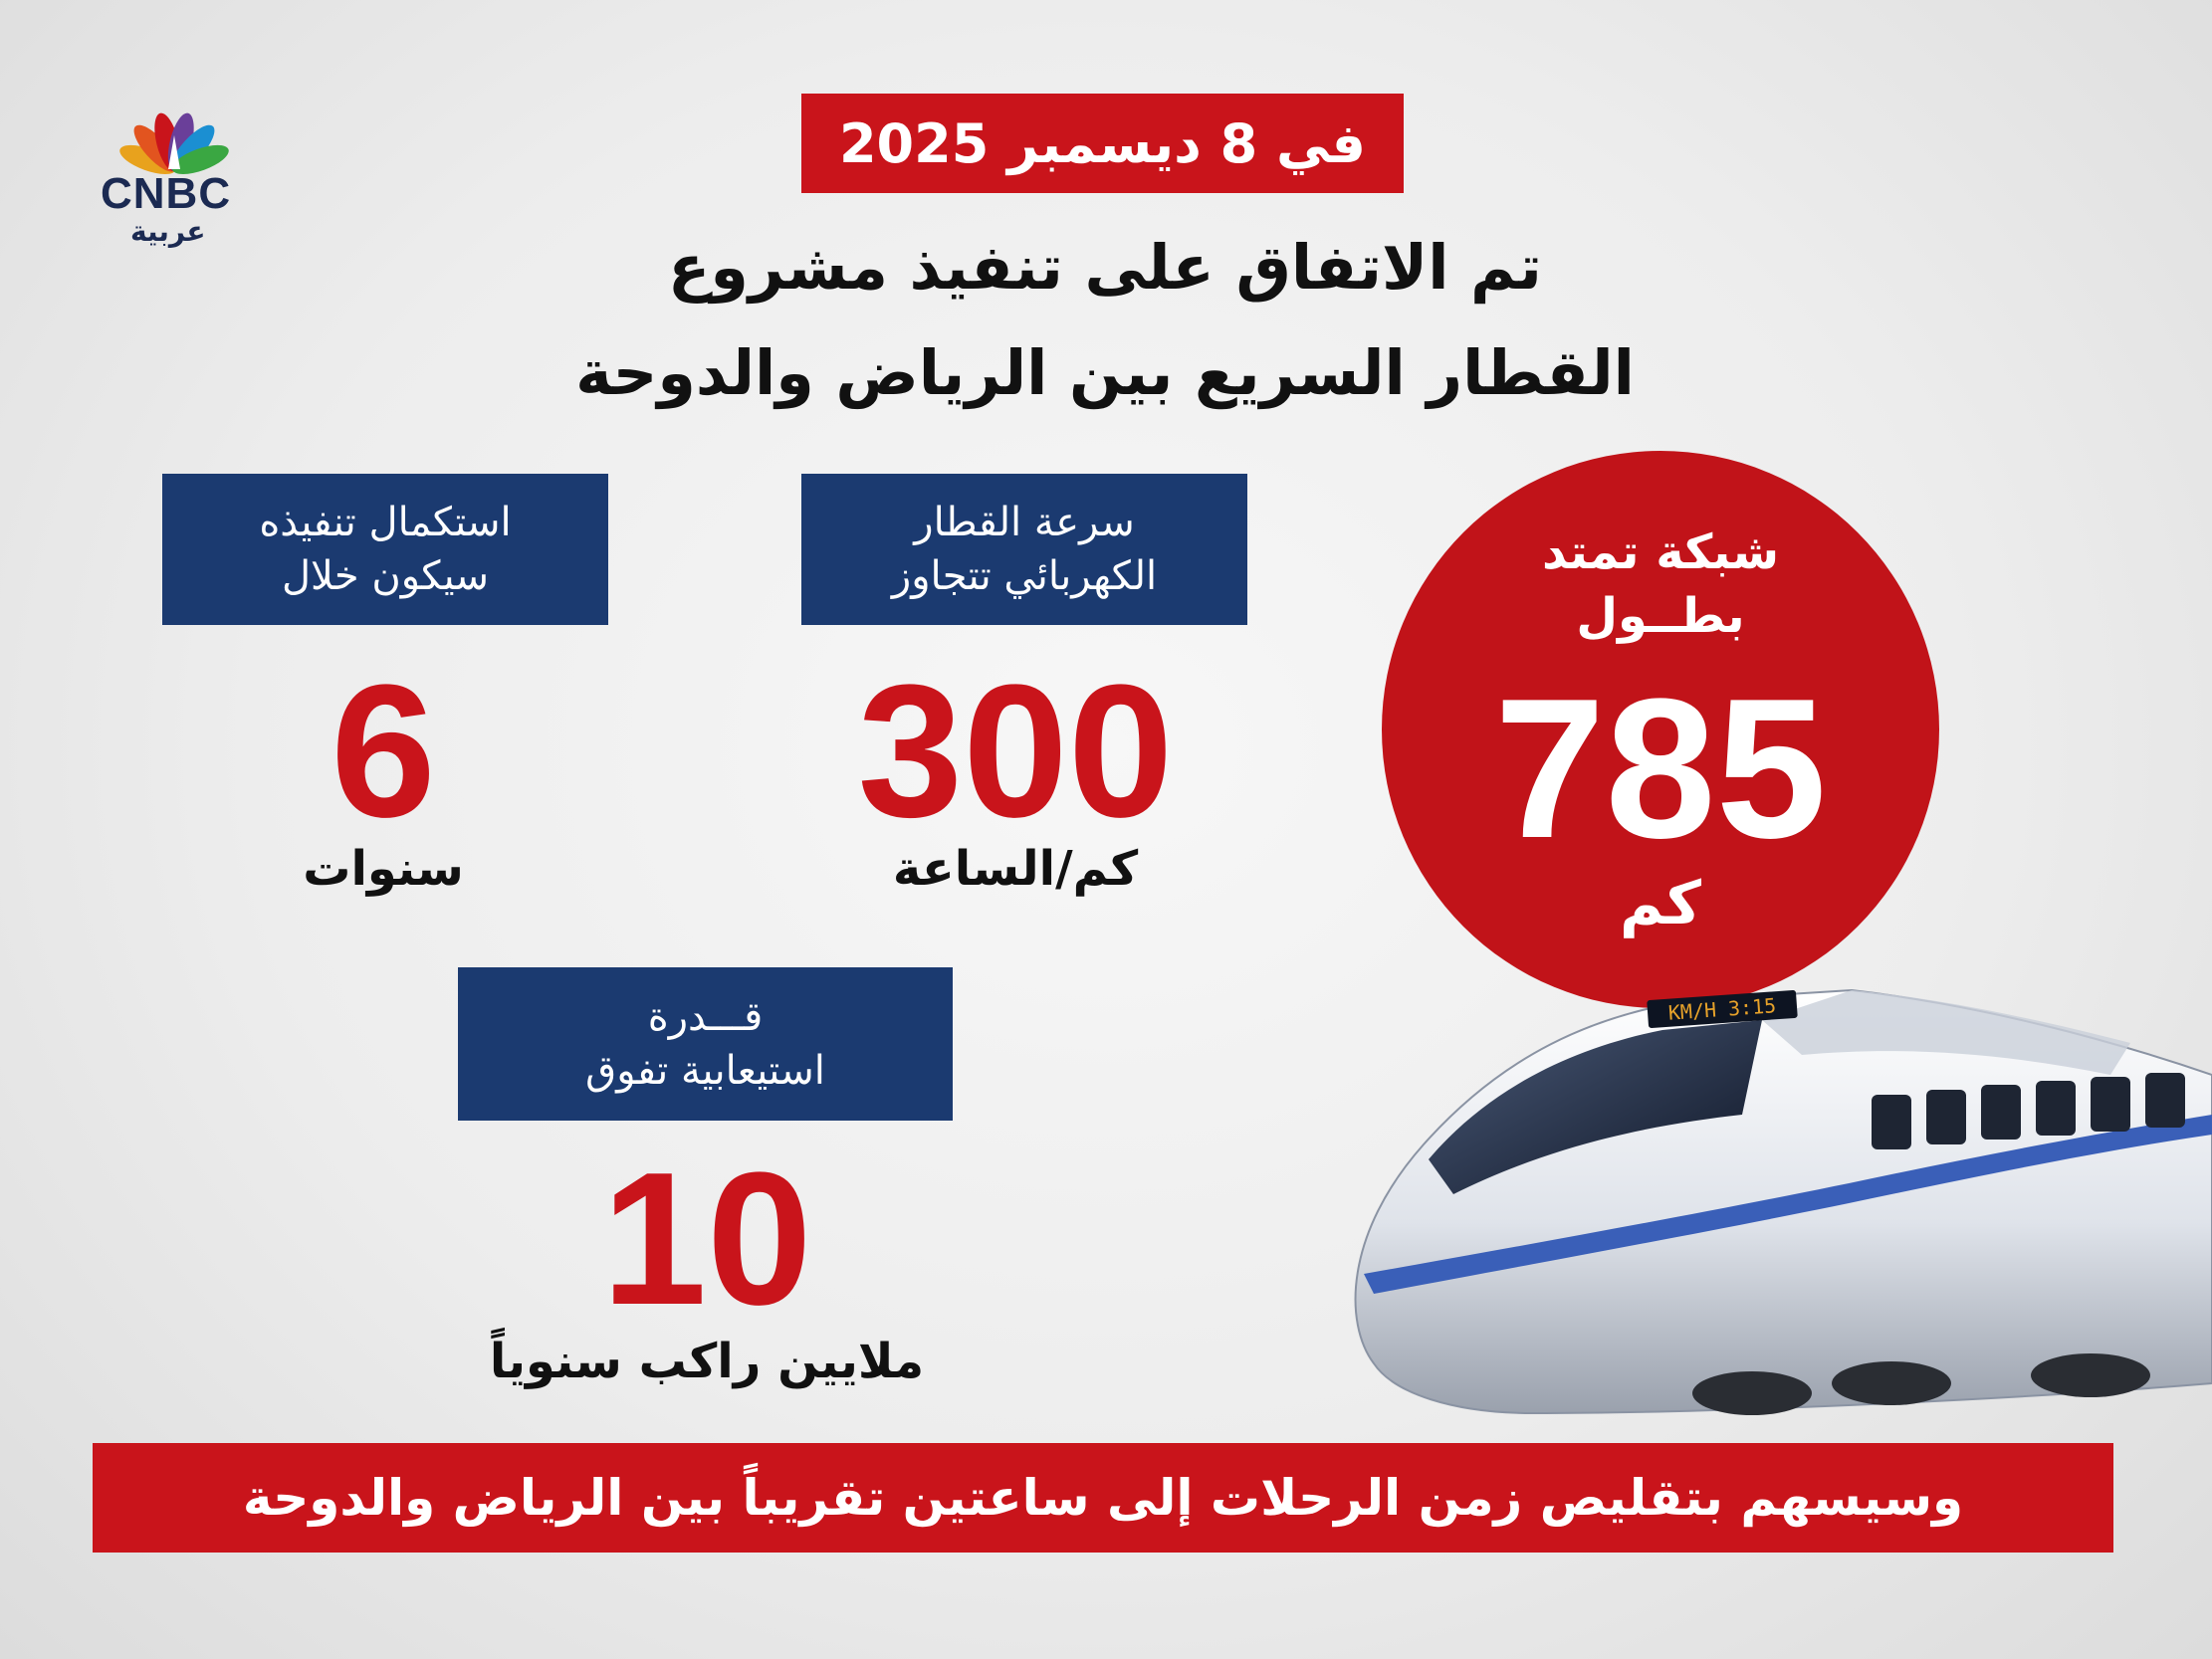 Image resolution: width=2212 pixels, height=1659 pixels. Describe the element at coordinates (383, 869) in the screenshot. I see `duration-unit: سنوات` at that location.